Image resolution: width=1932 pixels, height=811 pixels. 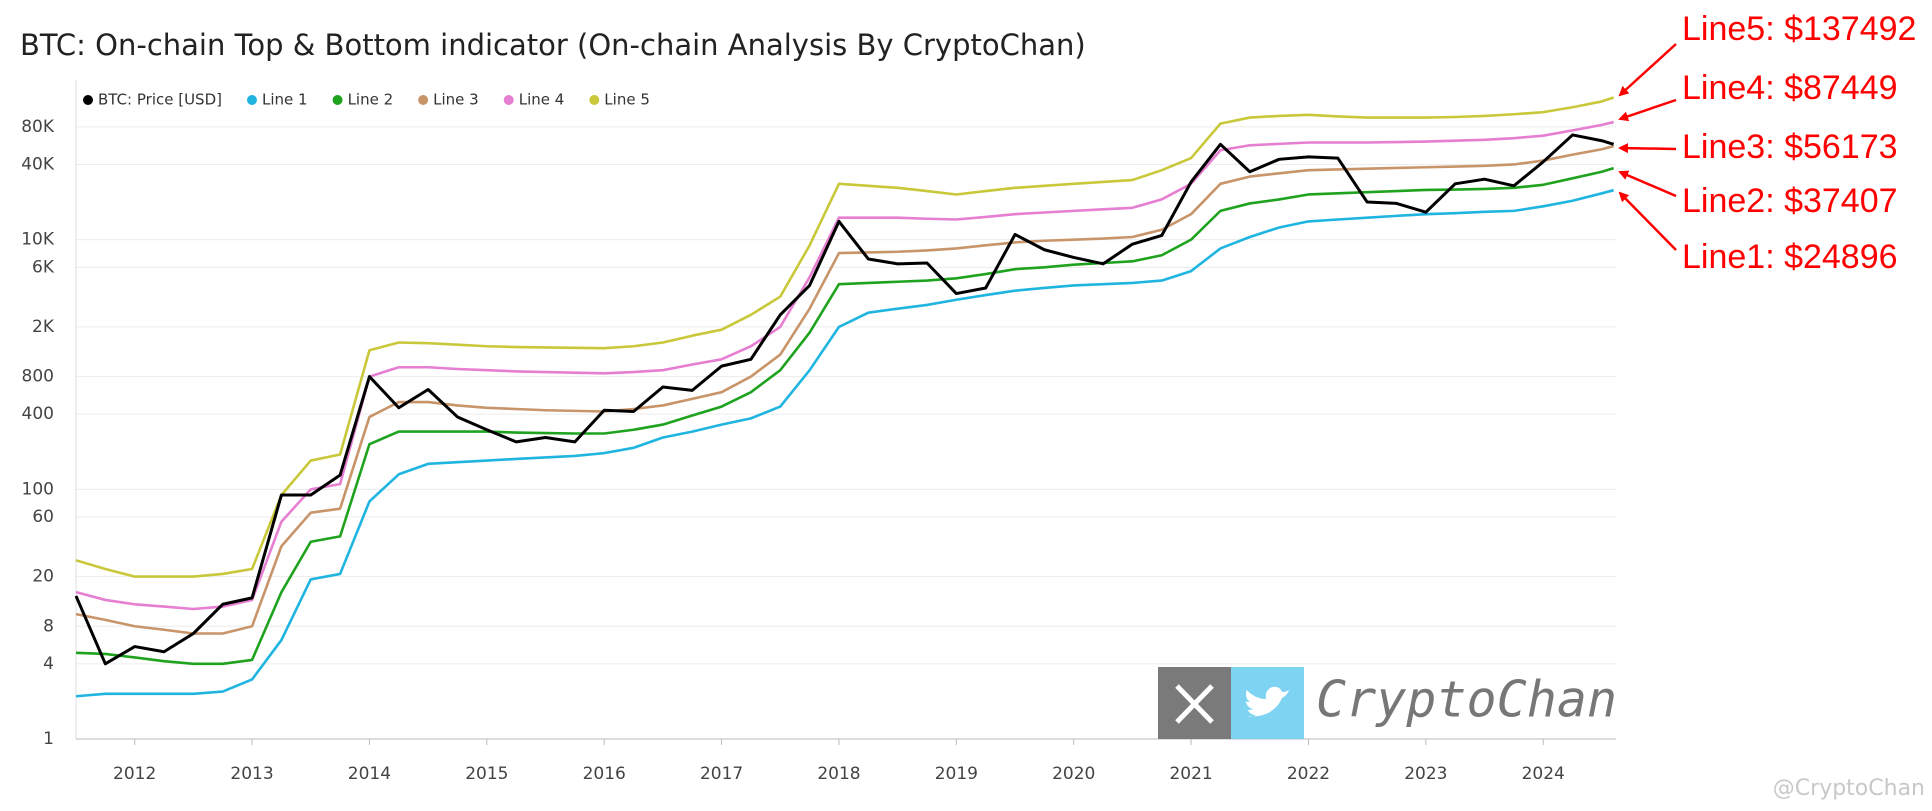 I want to click on annotation-arrows, so click(x=1647, y=147).